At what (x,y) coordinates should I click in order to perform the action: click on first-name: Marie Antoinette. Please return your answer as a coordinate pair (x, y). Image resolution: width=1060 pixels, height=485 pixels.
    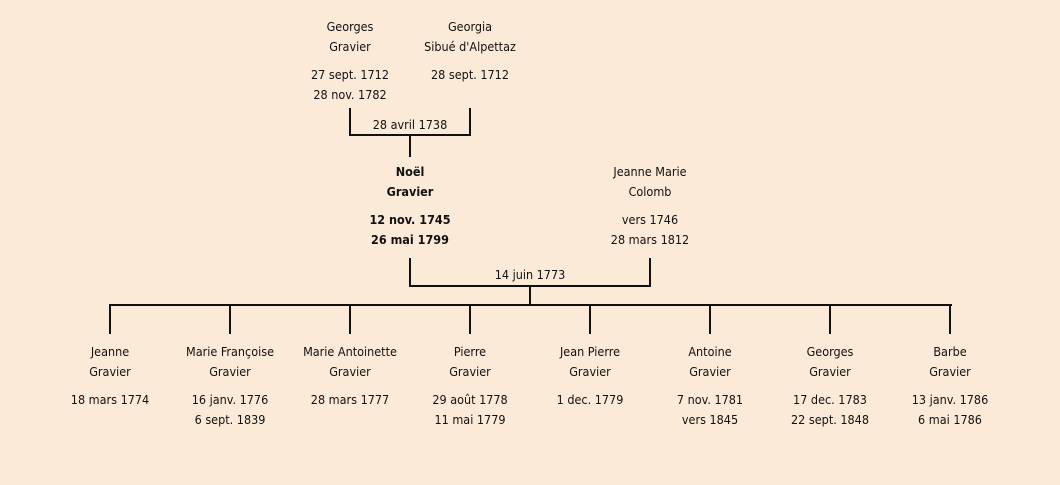
    Looking at the image, I should click on (350, 351).